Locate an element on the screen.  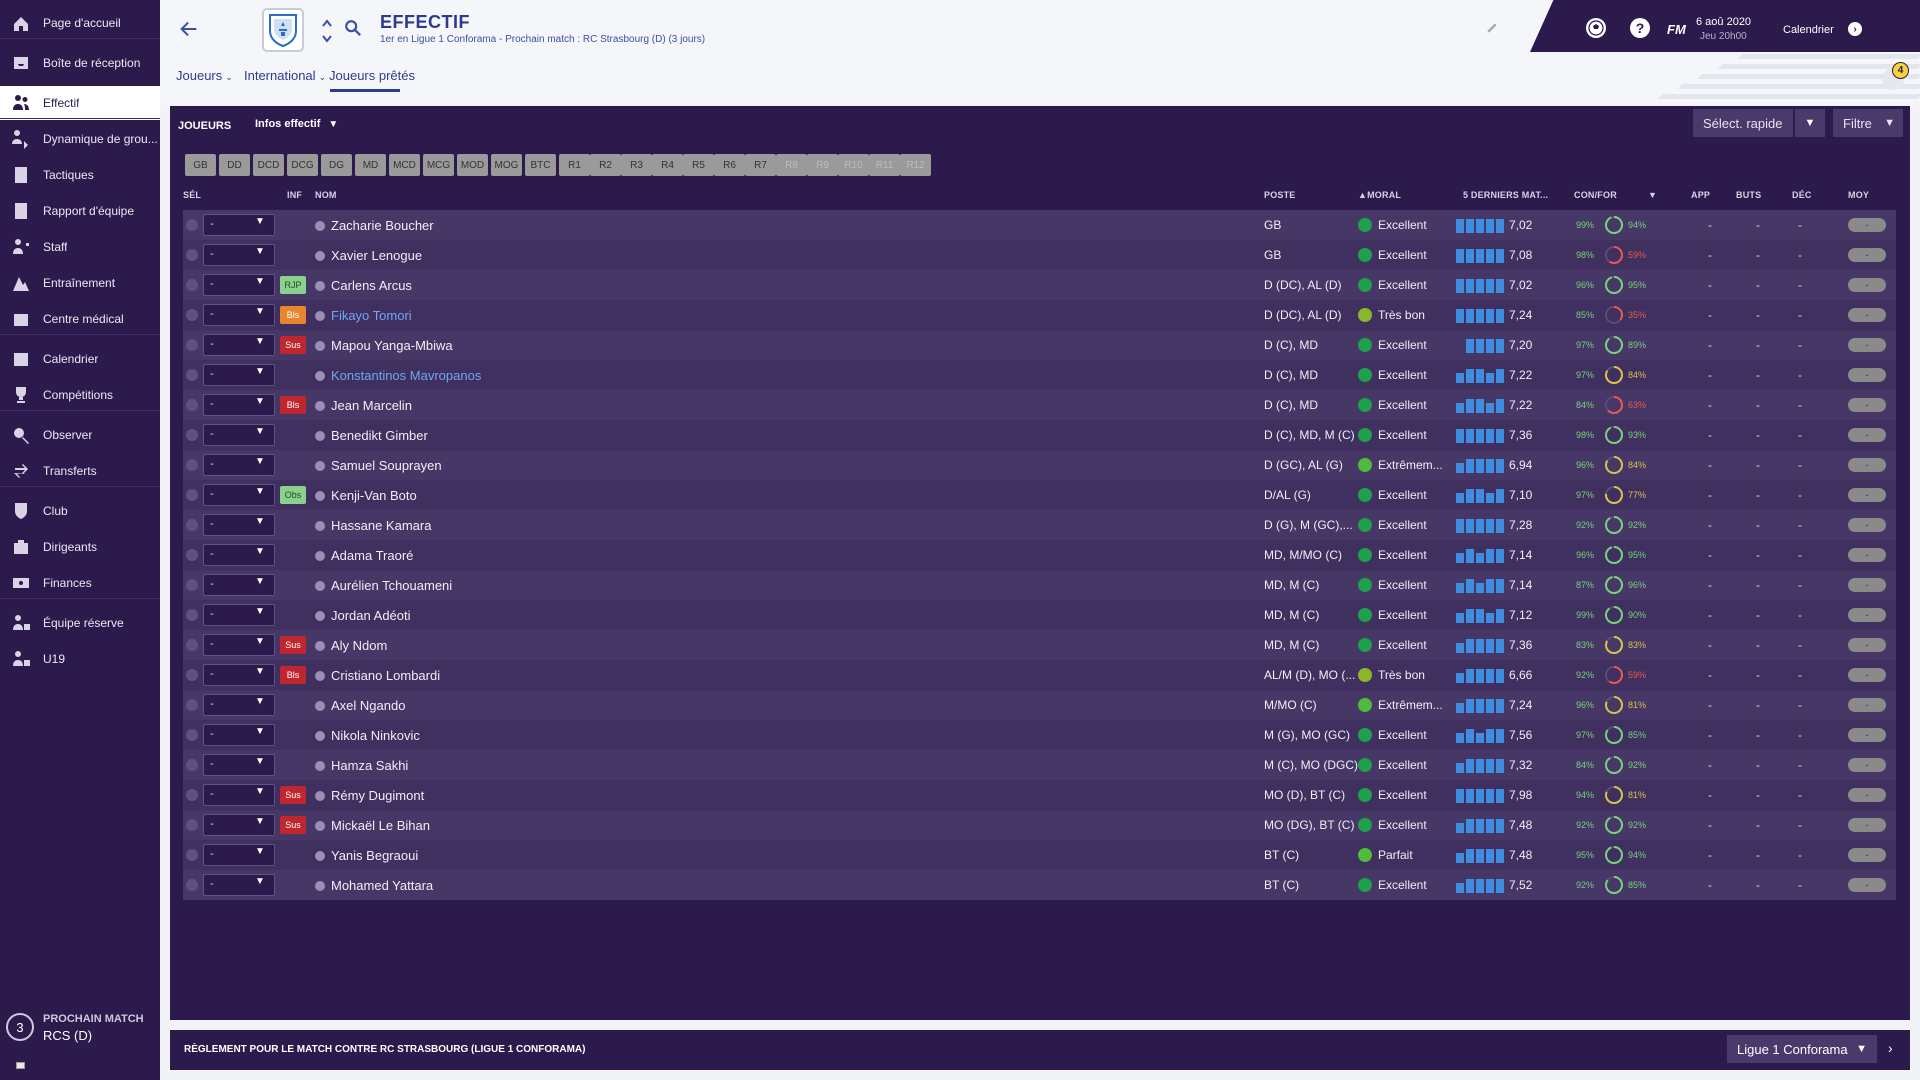
player-name: Fikayo Tomori is located at coordinates (371, 315).